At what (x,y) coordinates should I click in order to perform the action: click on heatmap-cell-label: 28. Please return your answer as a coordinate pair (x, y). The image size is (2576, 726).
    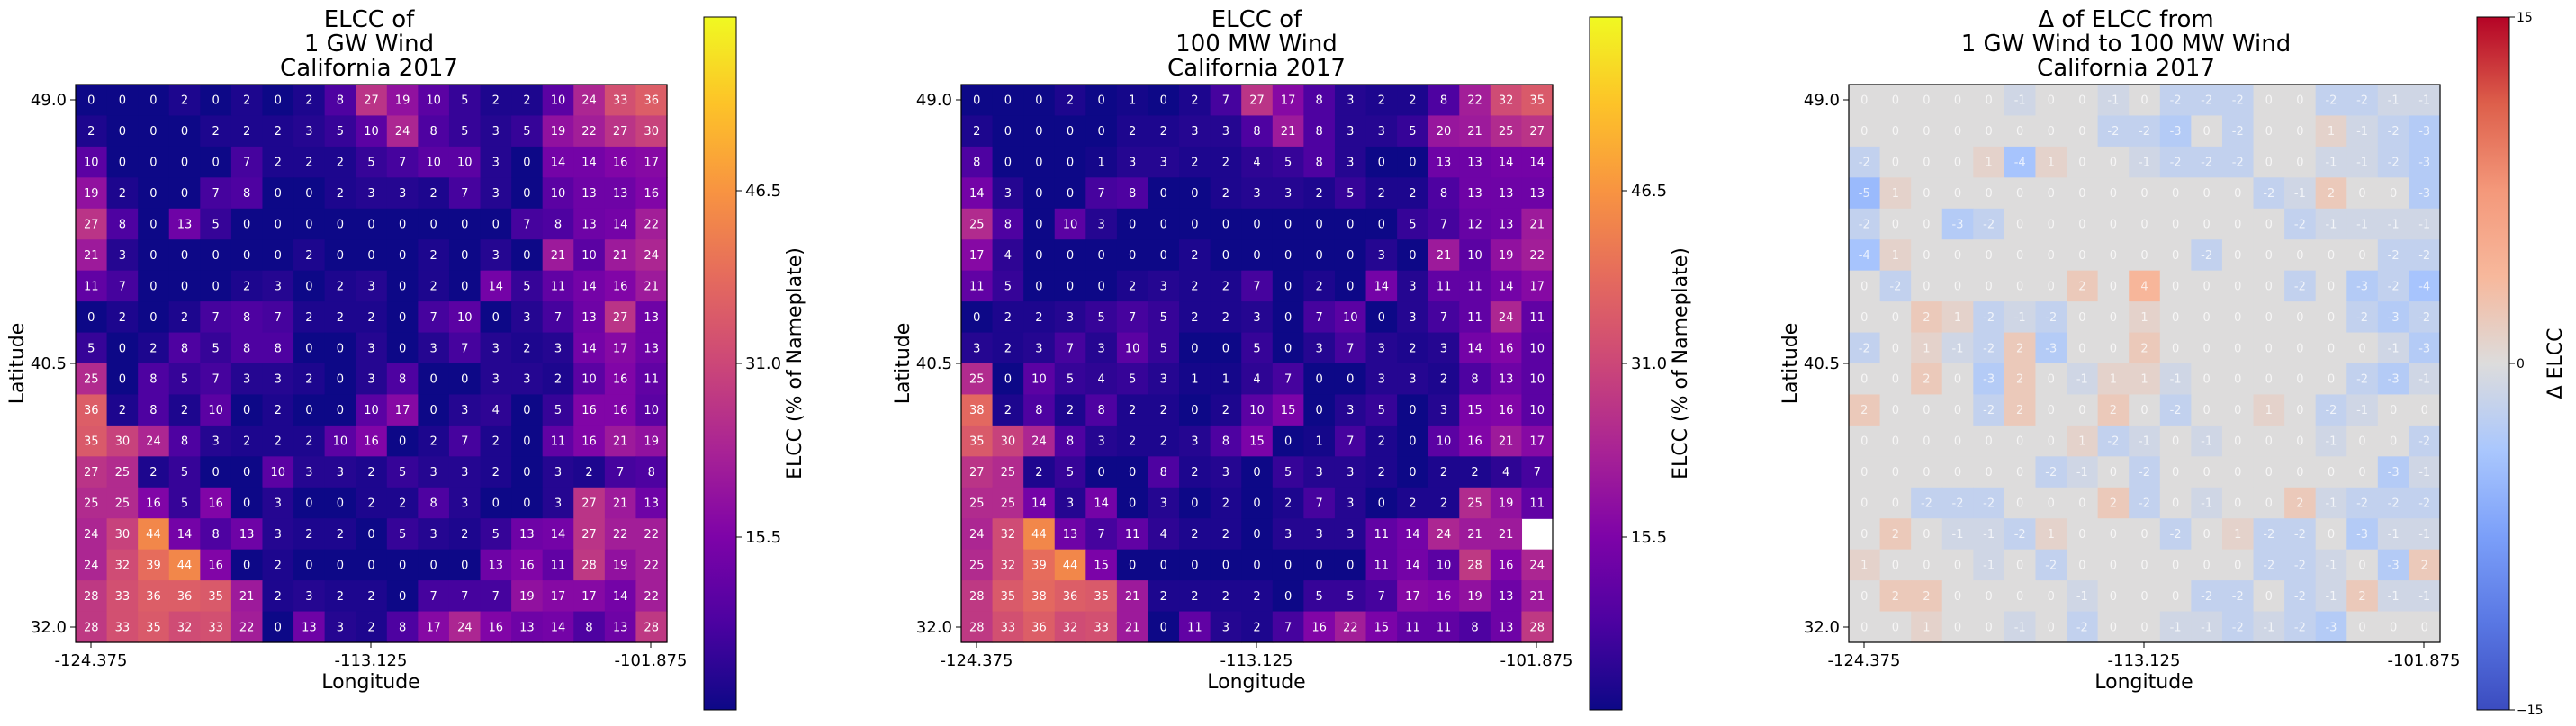
    Looking at the image, I should click on (1537, 627).